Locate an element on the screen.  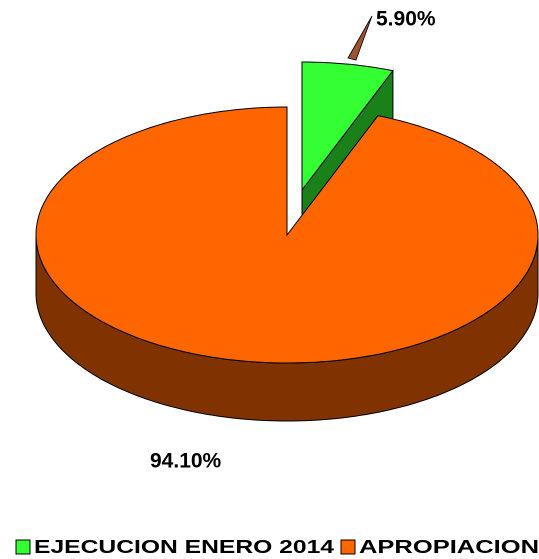
leader-line is located at coordinates (360, 38).